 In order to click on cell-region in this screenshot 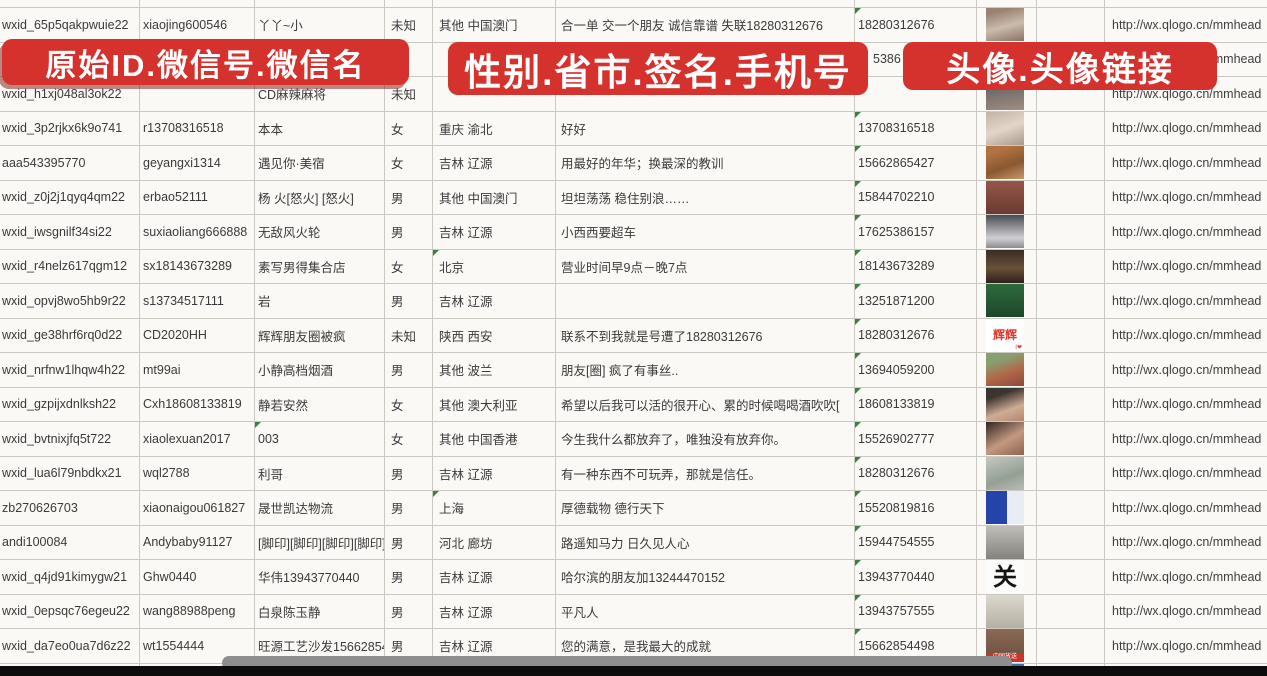, I will do `click(494, 3)`.